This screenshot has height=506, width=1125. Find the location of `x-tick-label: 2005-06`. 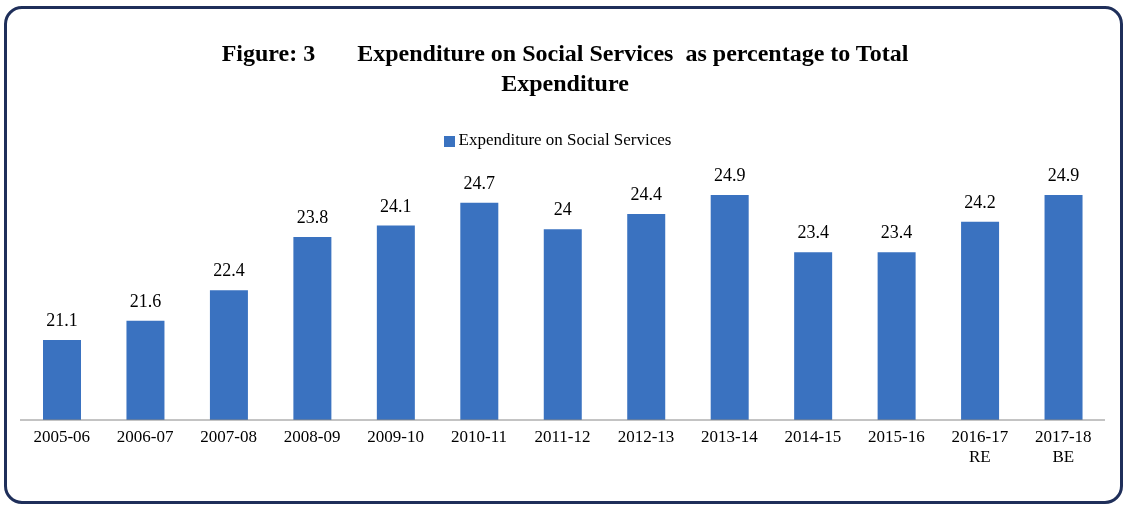

x-tick-label: 2005-06 is located at coordinates (62, 436).